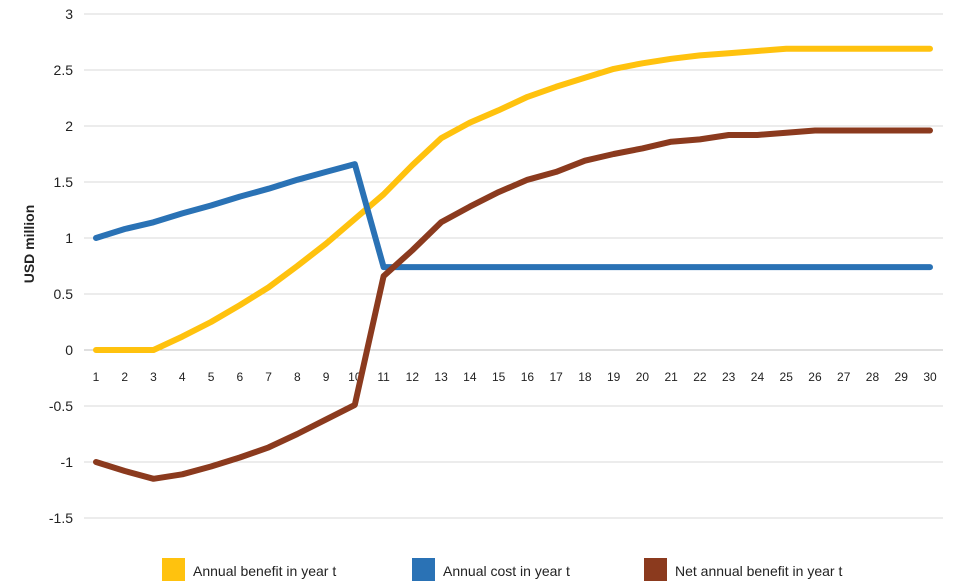 This screenshot has height=582, width=953. Describe the element at coordinates (499, 377) in the screenshot. I see `x-tick-label: 15` at that location.